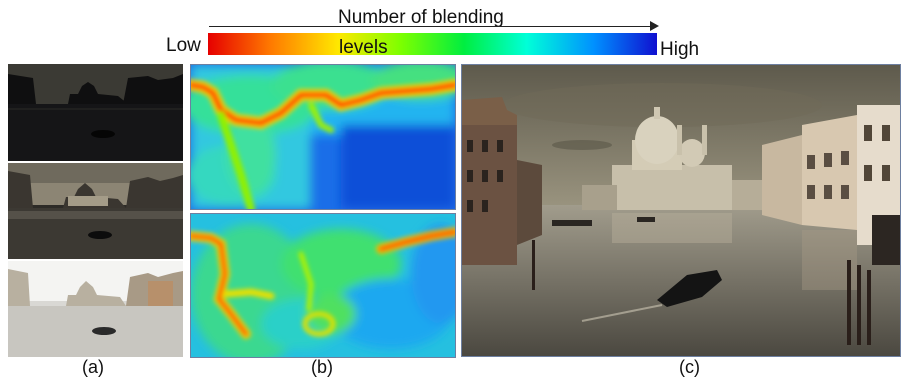 This screenshot has height=379, width=901. Describe the element at coordinates (323, 285) in the screenshot. I see `blending-map-bottom` at that location.